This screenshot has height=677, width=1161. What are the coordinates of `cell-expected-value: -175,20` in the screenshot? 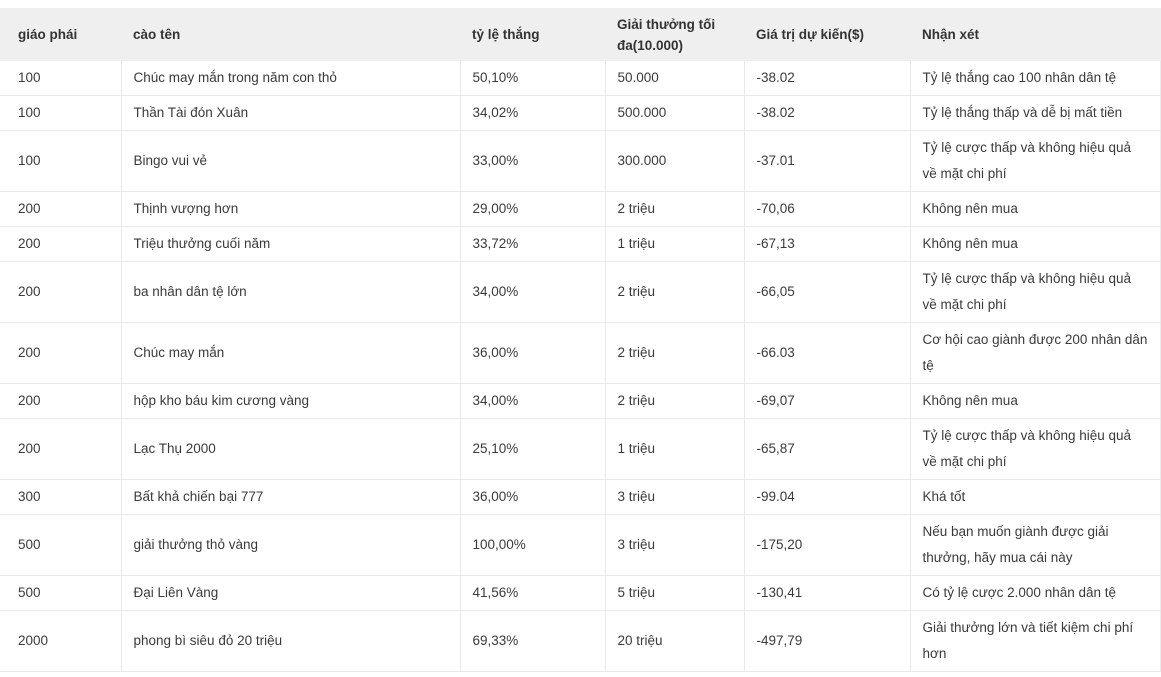 It's located at (827, 545).